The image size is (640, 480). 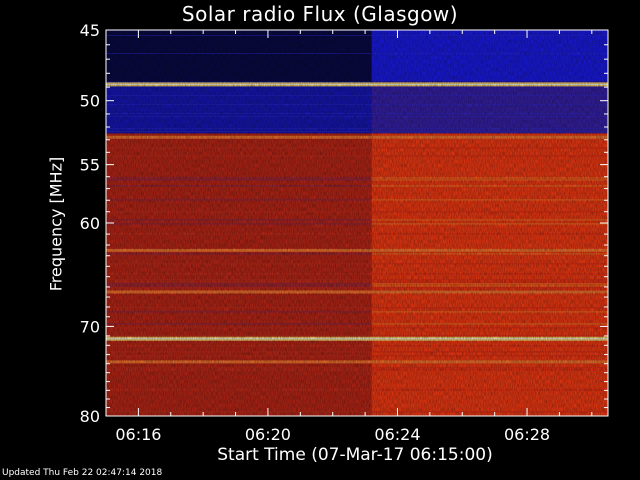 I want to click on x-tick-label: 06:28, so click(x=527, y=434).